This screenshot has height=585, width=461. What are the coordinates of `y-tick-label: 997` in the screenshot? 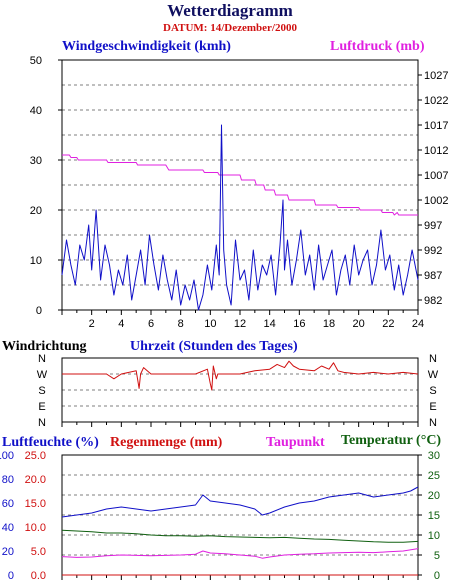 It's located at (433, 226).